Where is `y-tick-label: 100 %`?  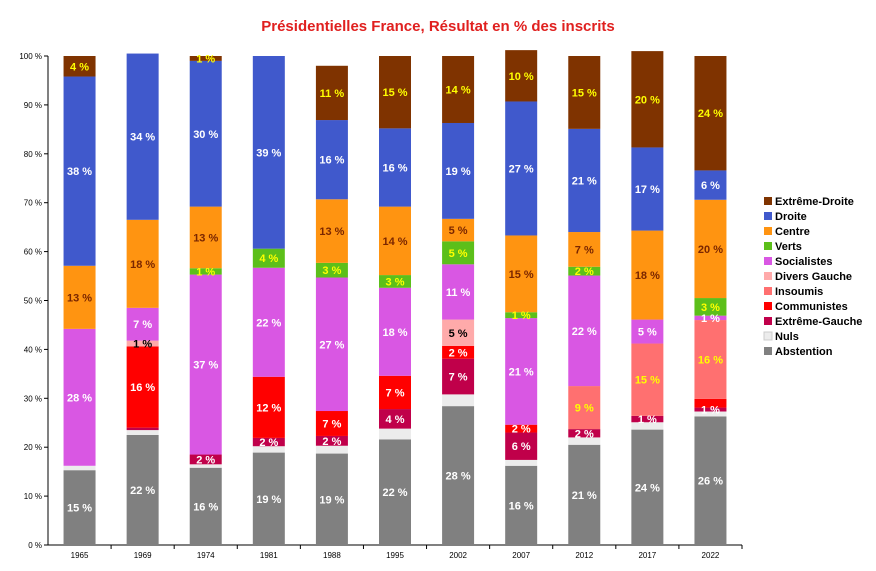
y-tick-label: 100 % is located at coordinates (30, 56).